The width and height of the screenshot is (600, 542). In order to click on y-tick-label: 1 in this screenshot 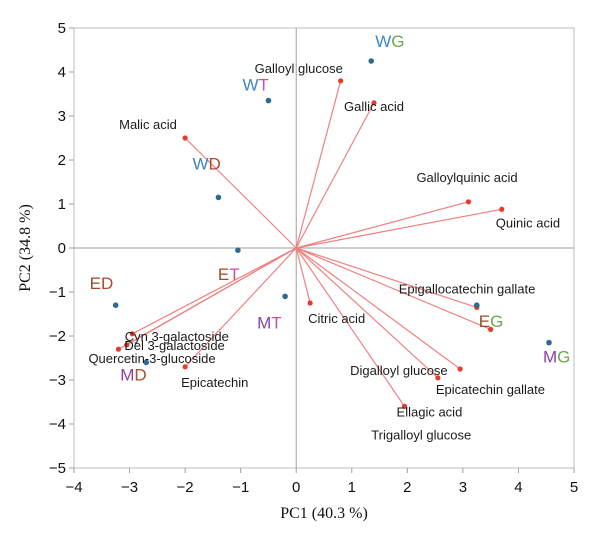, I will do `click(62, 204)`.